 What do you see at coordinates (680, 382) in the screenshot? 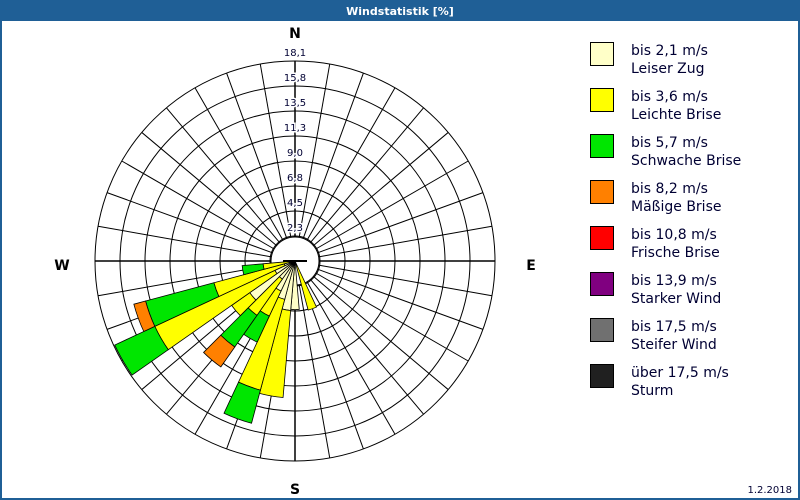
I see `legend-label: über 17,5 m/s Sturm` at bounding box center [680, 382].